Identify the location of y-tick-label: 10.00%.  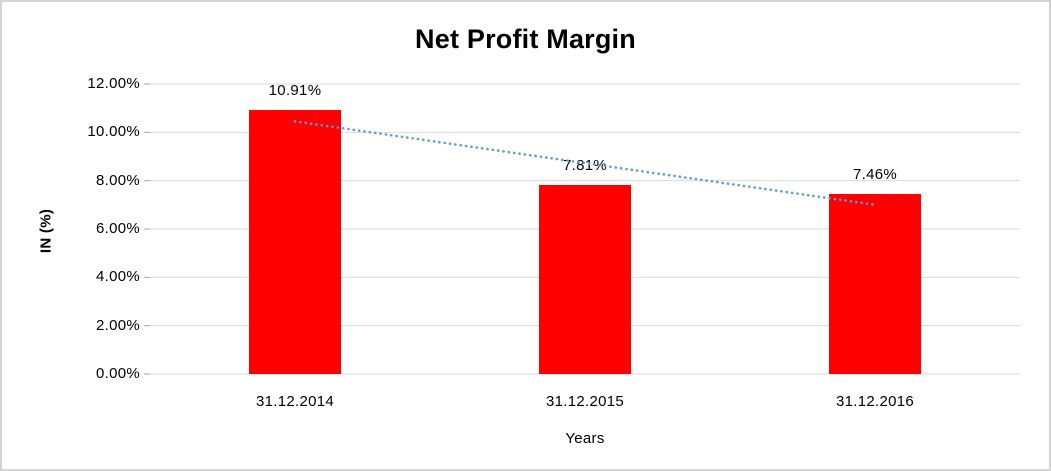
(113, 132).